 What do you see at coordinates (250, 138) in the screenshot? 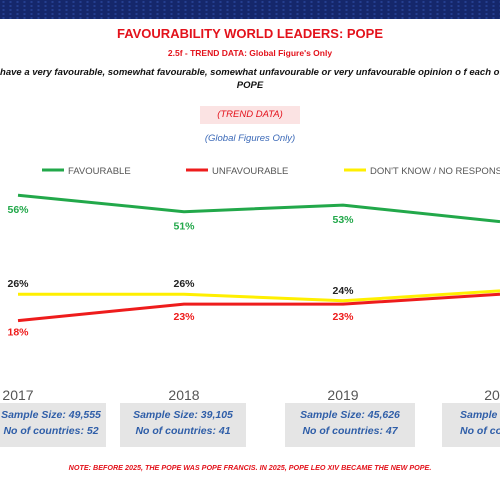
I see `global-figures-note: (Global Figures Only)` at bounding box center [250, 138].